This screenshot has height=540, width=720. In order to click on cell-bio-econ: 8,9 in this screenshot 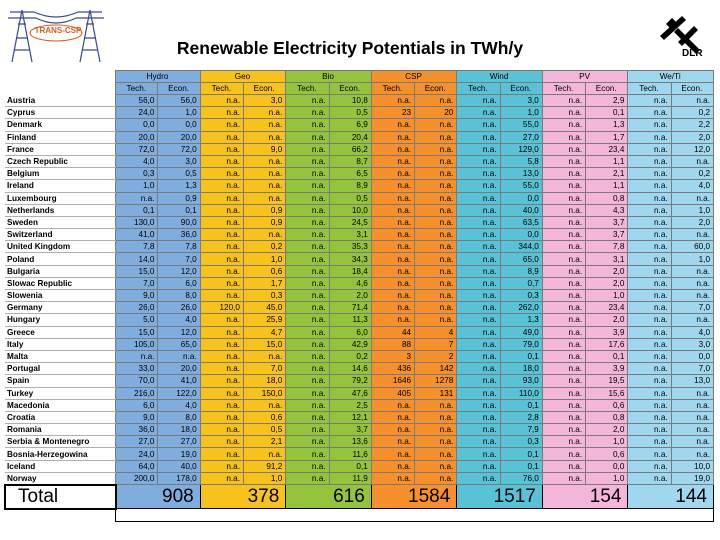, I will do `click(350, 186)`.